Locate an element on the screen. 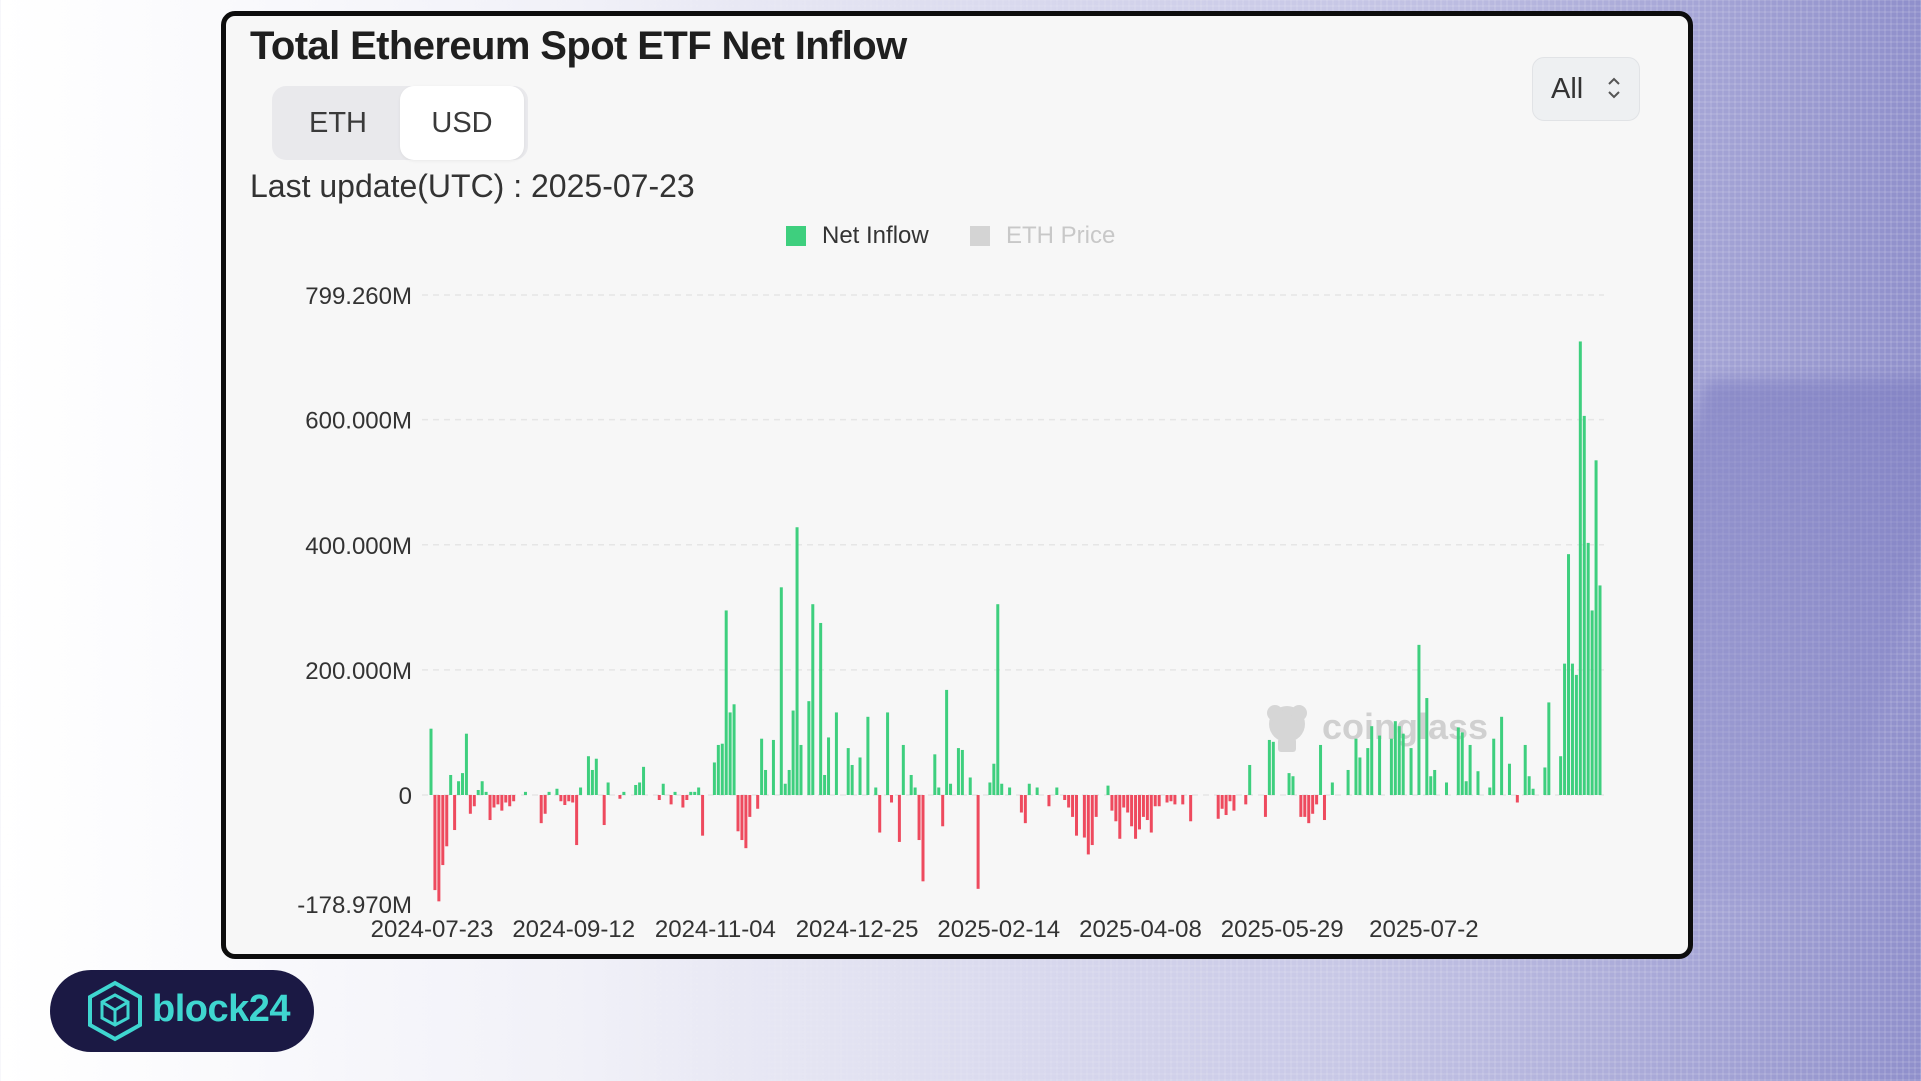 This screenshot has width=1921, height=1081. legend-net-inflow: Net Inflow is located at coordinates (857, 236).